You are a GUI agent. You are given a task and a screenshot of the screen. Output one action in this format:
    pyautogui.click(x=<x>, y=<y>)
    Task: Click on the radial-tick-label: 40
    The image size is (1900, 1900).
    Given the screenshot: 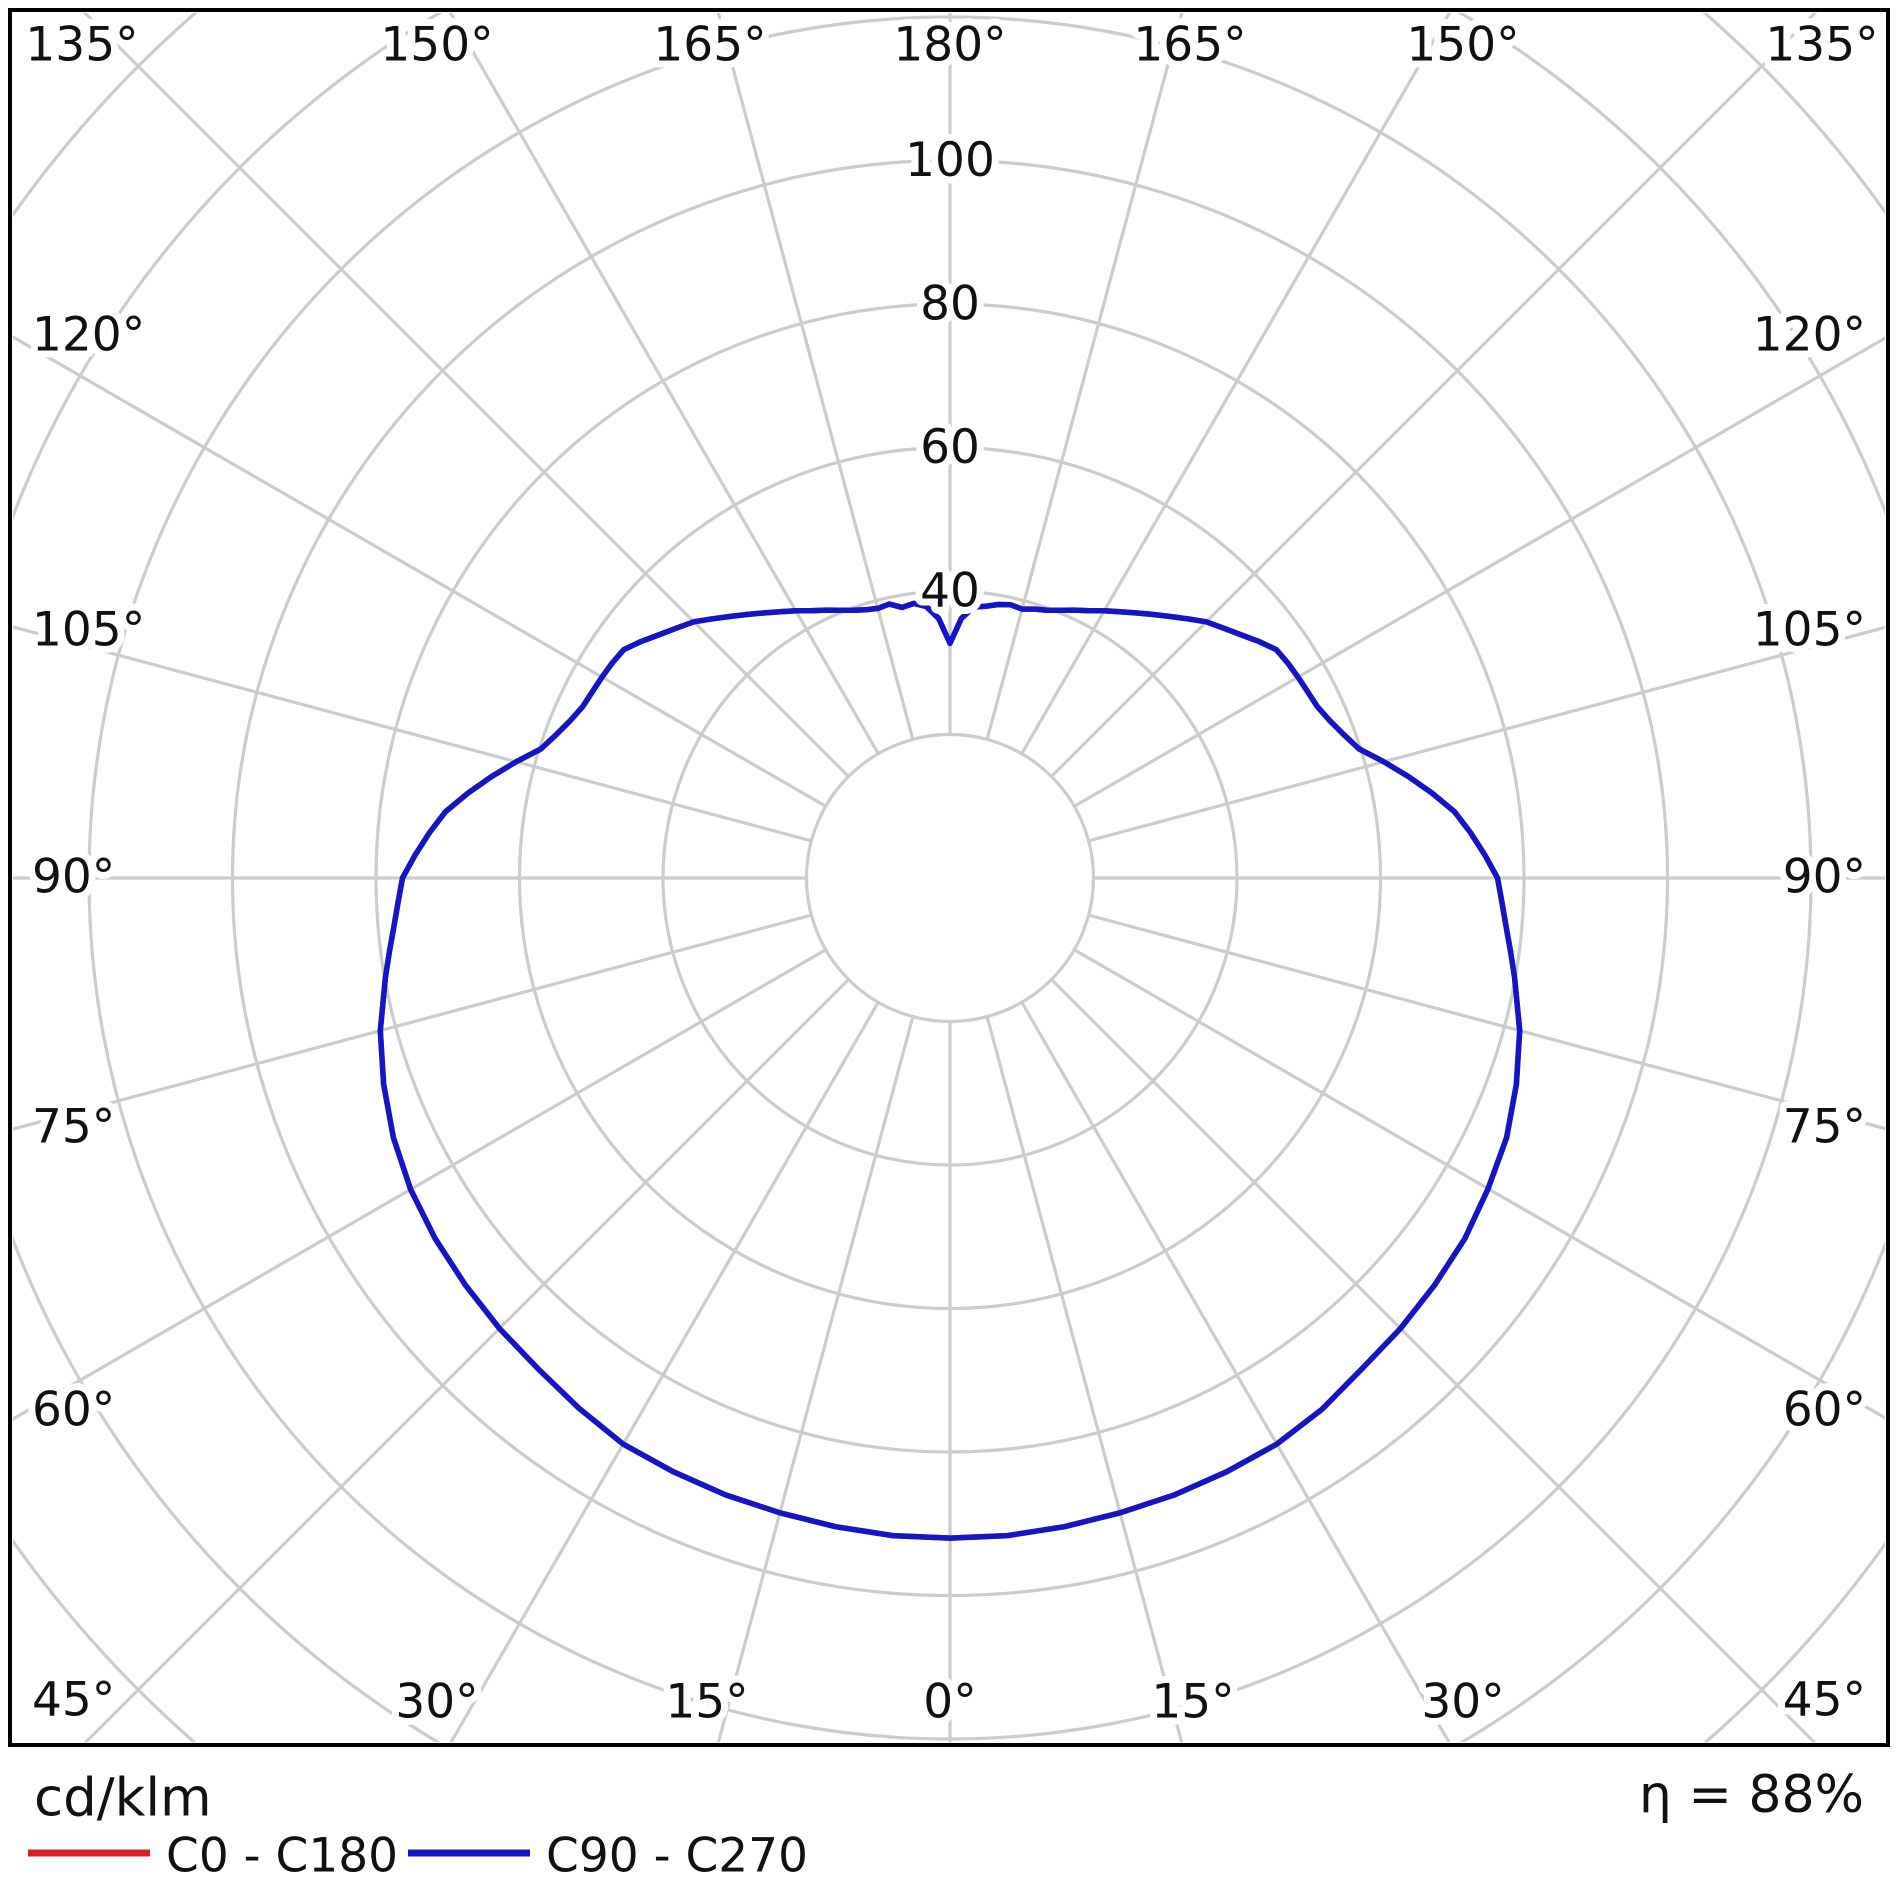 What is the action you would take?
    pyautogui.click(x=950, y=591)
    